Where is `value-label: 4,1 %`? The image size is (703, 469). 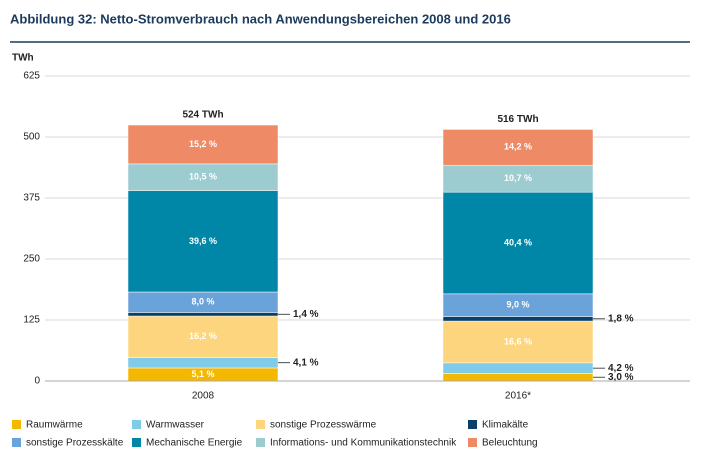 value-label: 4,1 % is located at coordinates (306, 362).